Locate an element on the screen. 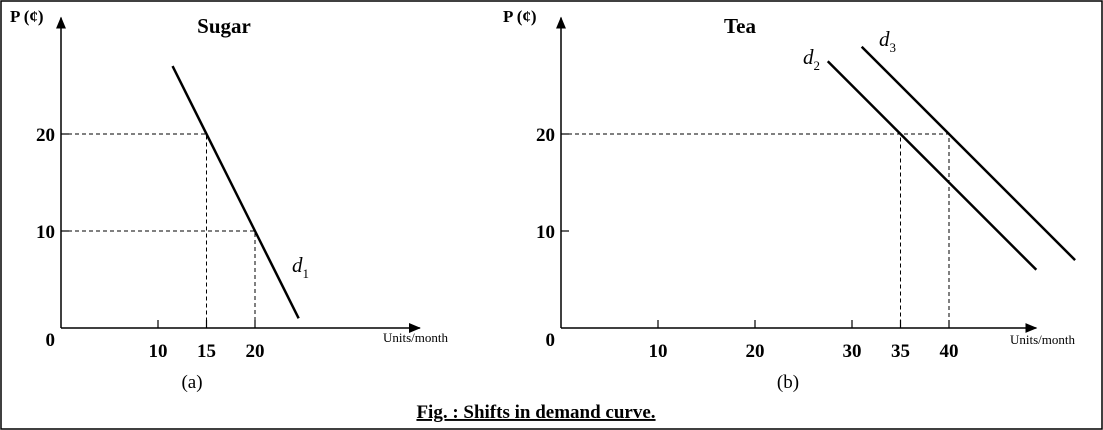  x-tick-label: 15 is located at coordinates (206, 351).